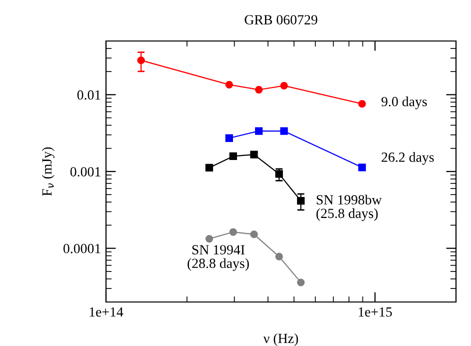 This screenshot has height=346, width=471. I want to click on y-tick-label: 0.01, so click(88, 95).